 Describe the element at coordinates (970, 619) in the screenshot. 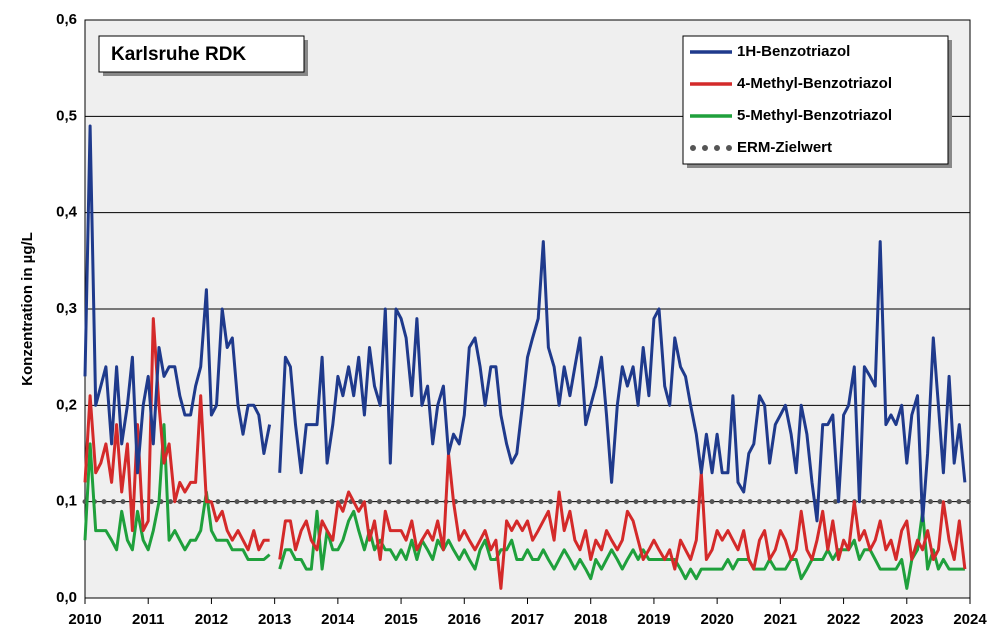

I see `x-tick-label: 2024` at that location.